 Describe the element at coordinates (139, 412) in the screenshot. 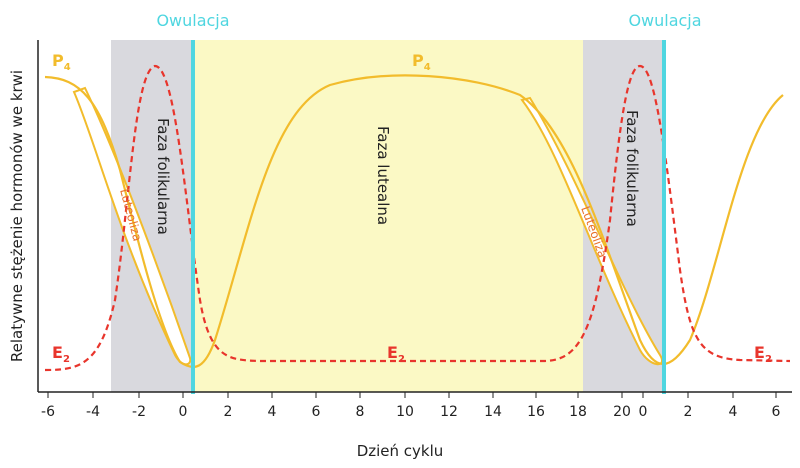

I see `x-tick-label: -2` at that location.